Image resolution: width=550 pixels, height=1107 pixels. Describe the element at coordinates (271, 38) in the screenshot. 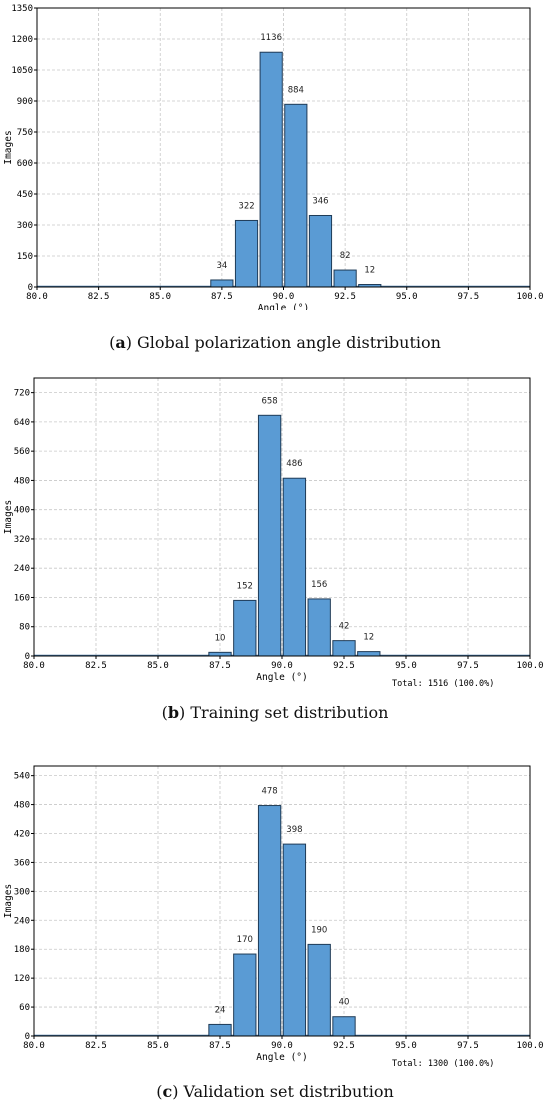

I see `bar-data-label: 1136` at that location.